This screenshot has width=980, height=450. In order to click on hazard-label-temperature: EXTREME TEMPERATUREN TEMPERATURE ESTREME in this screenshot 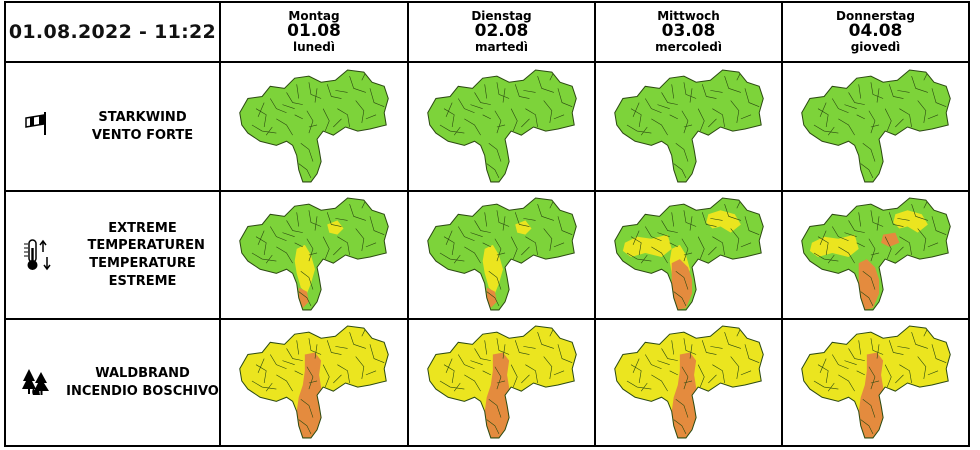, I will do `click(142, 255)`.